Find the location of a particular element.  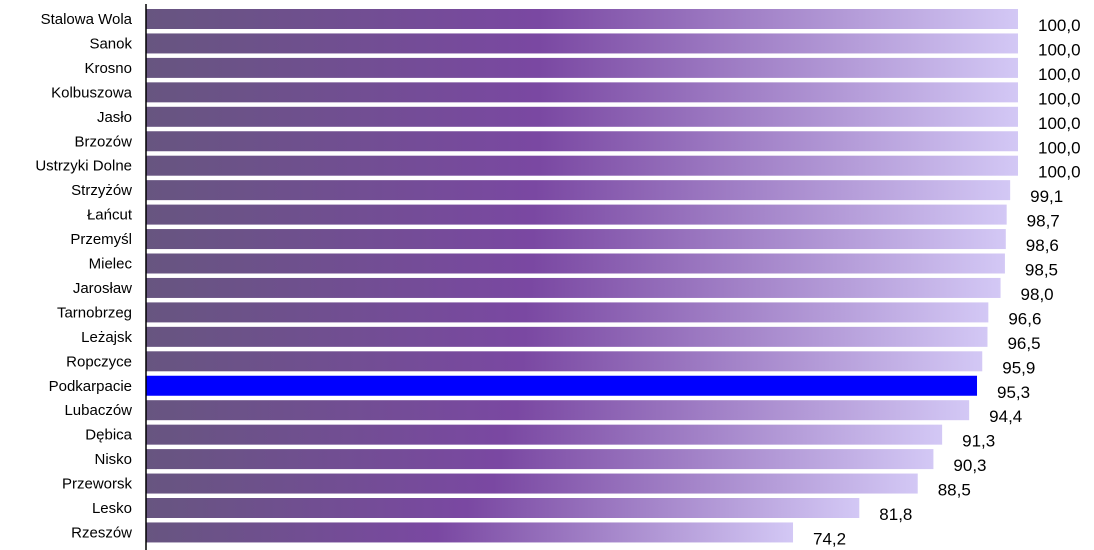

category-label: Rzeszów is located at coordinates (101, 532).